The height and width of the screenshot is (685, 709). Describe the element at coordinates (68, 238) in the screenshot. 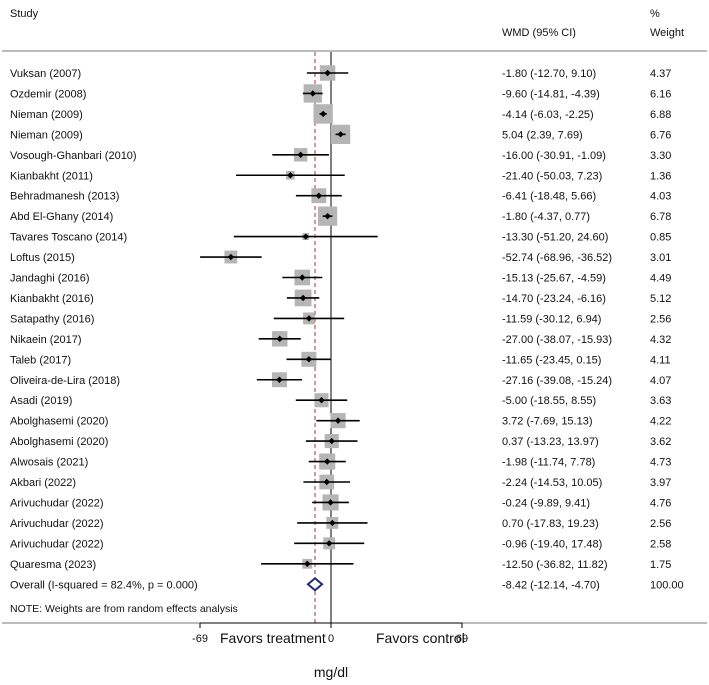

I see `study-name: Tavares Toscano (2014)` at that location.